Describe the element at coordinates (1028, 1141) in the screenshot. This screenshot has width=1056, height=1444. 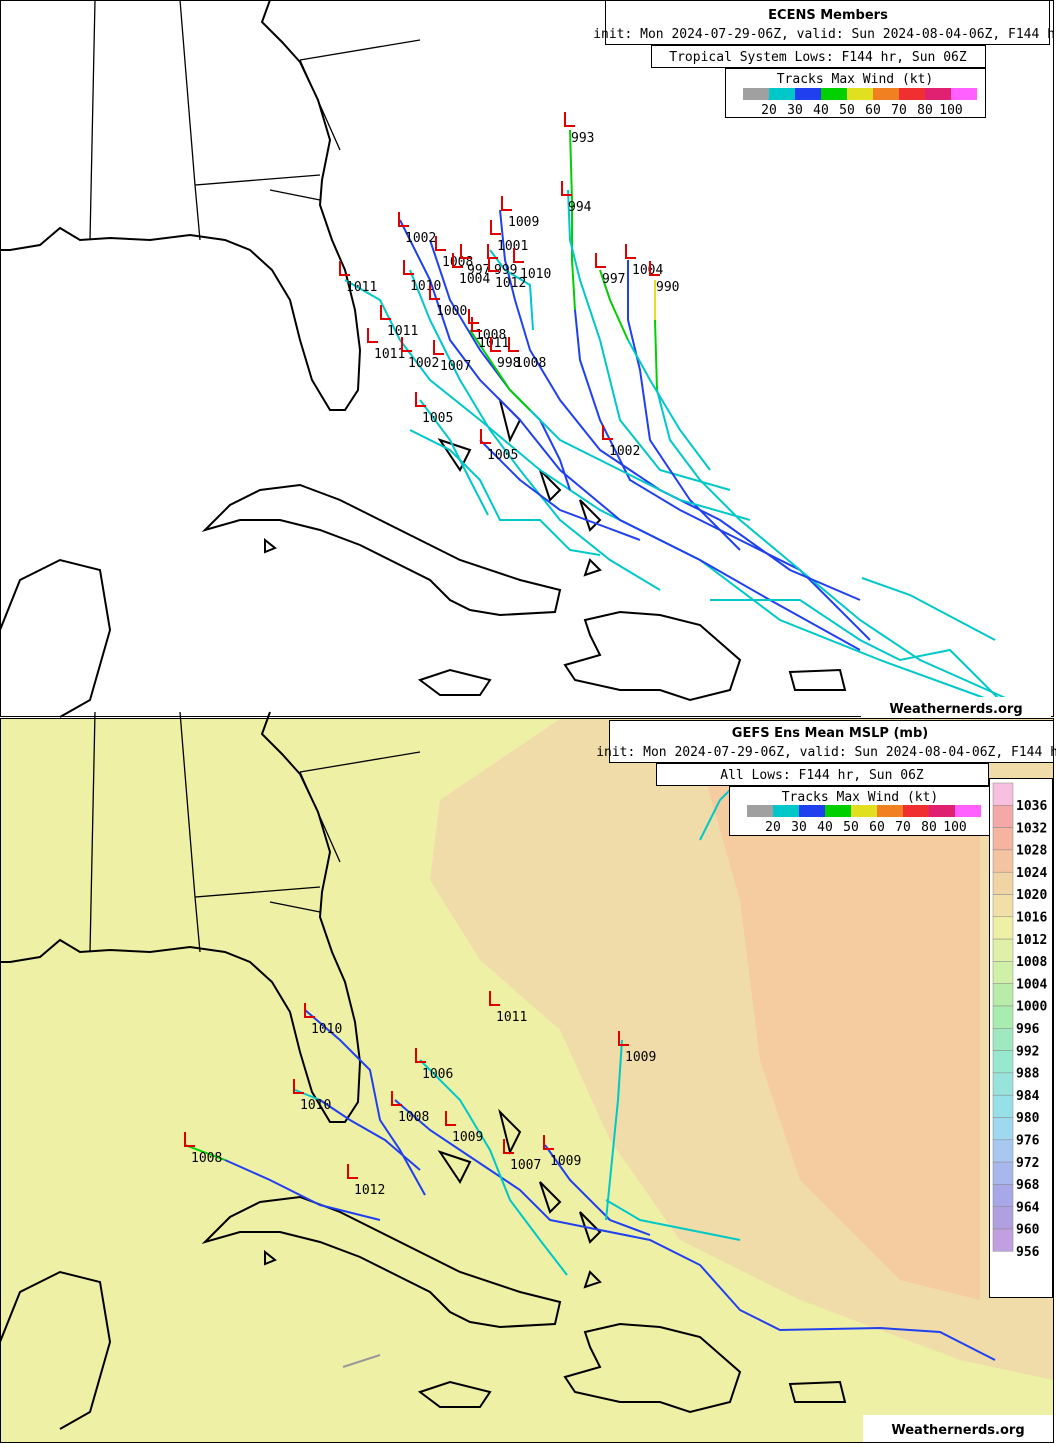
I see `colorbar-label: 976` at that location.